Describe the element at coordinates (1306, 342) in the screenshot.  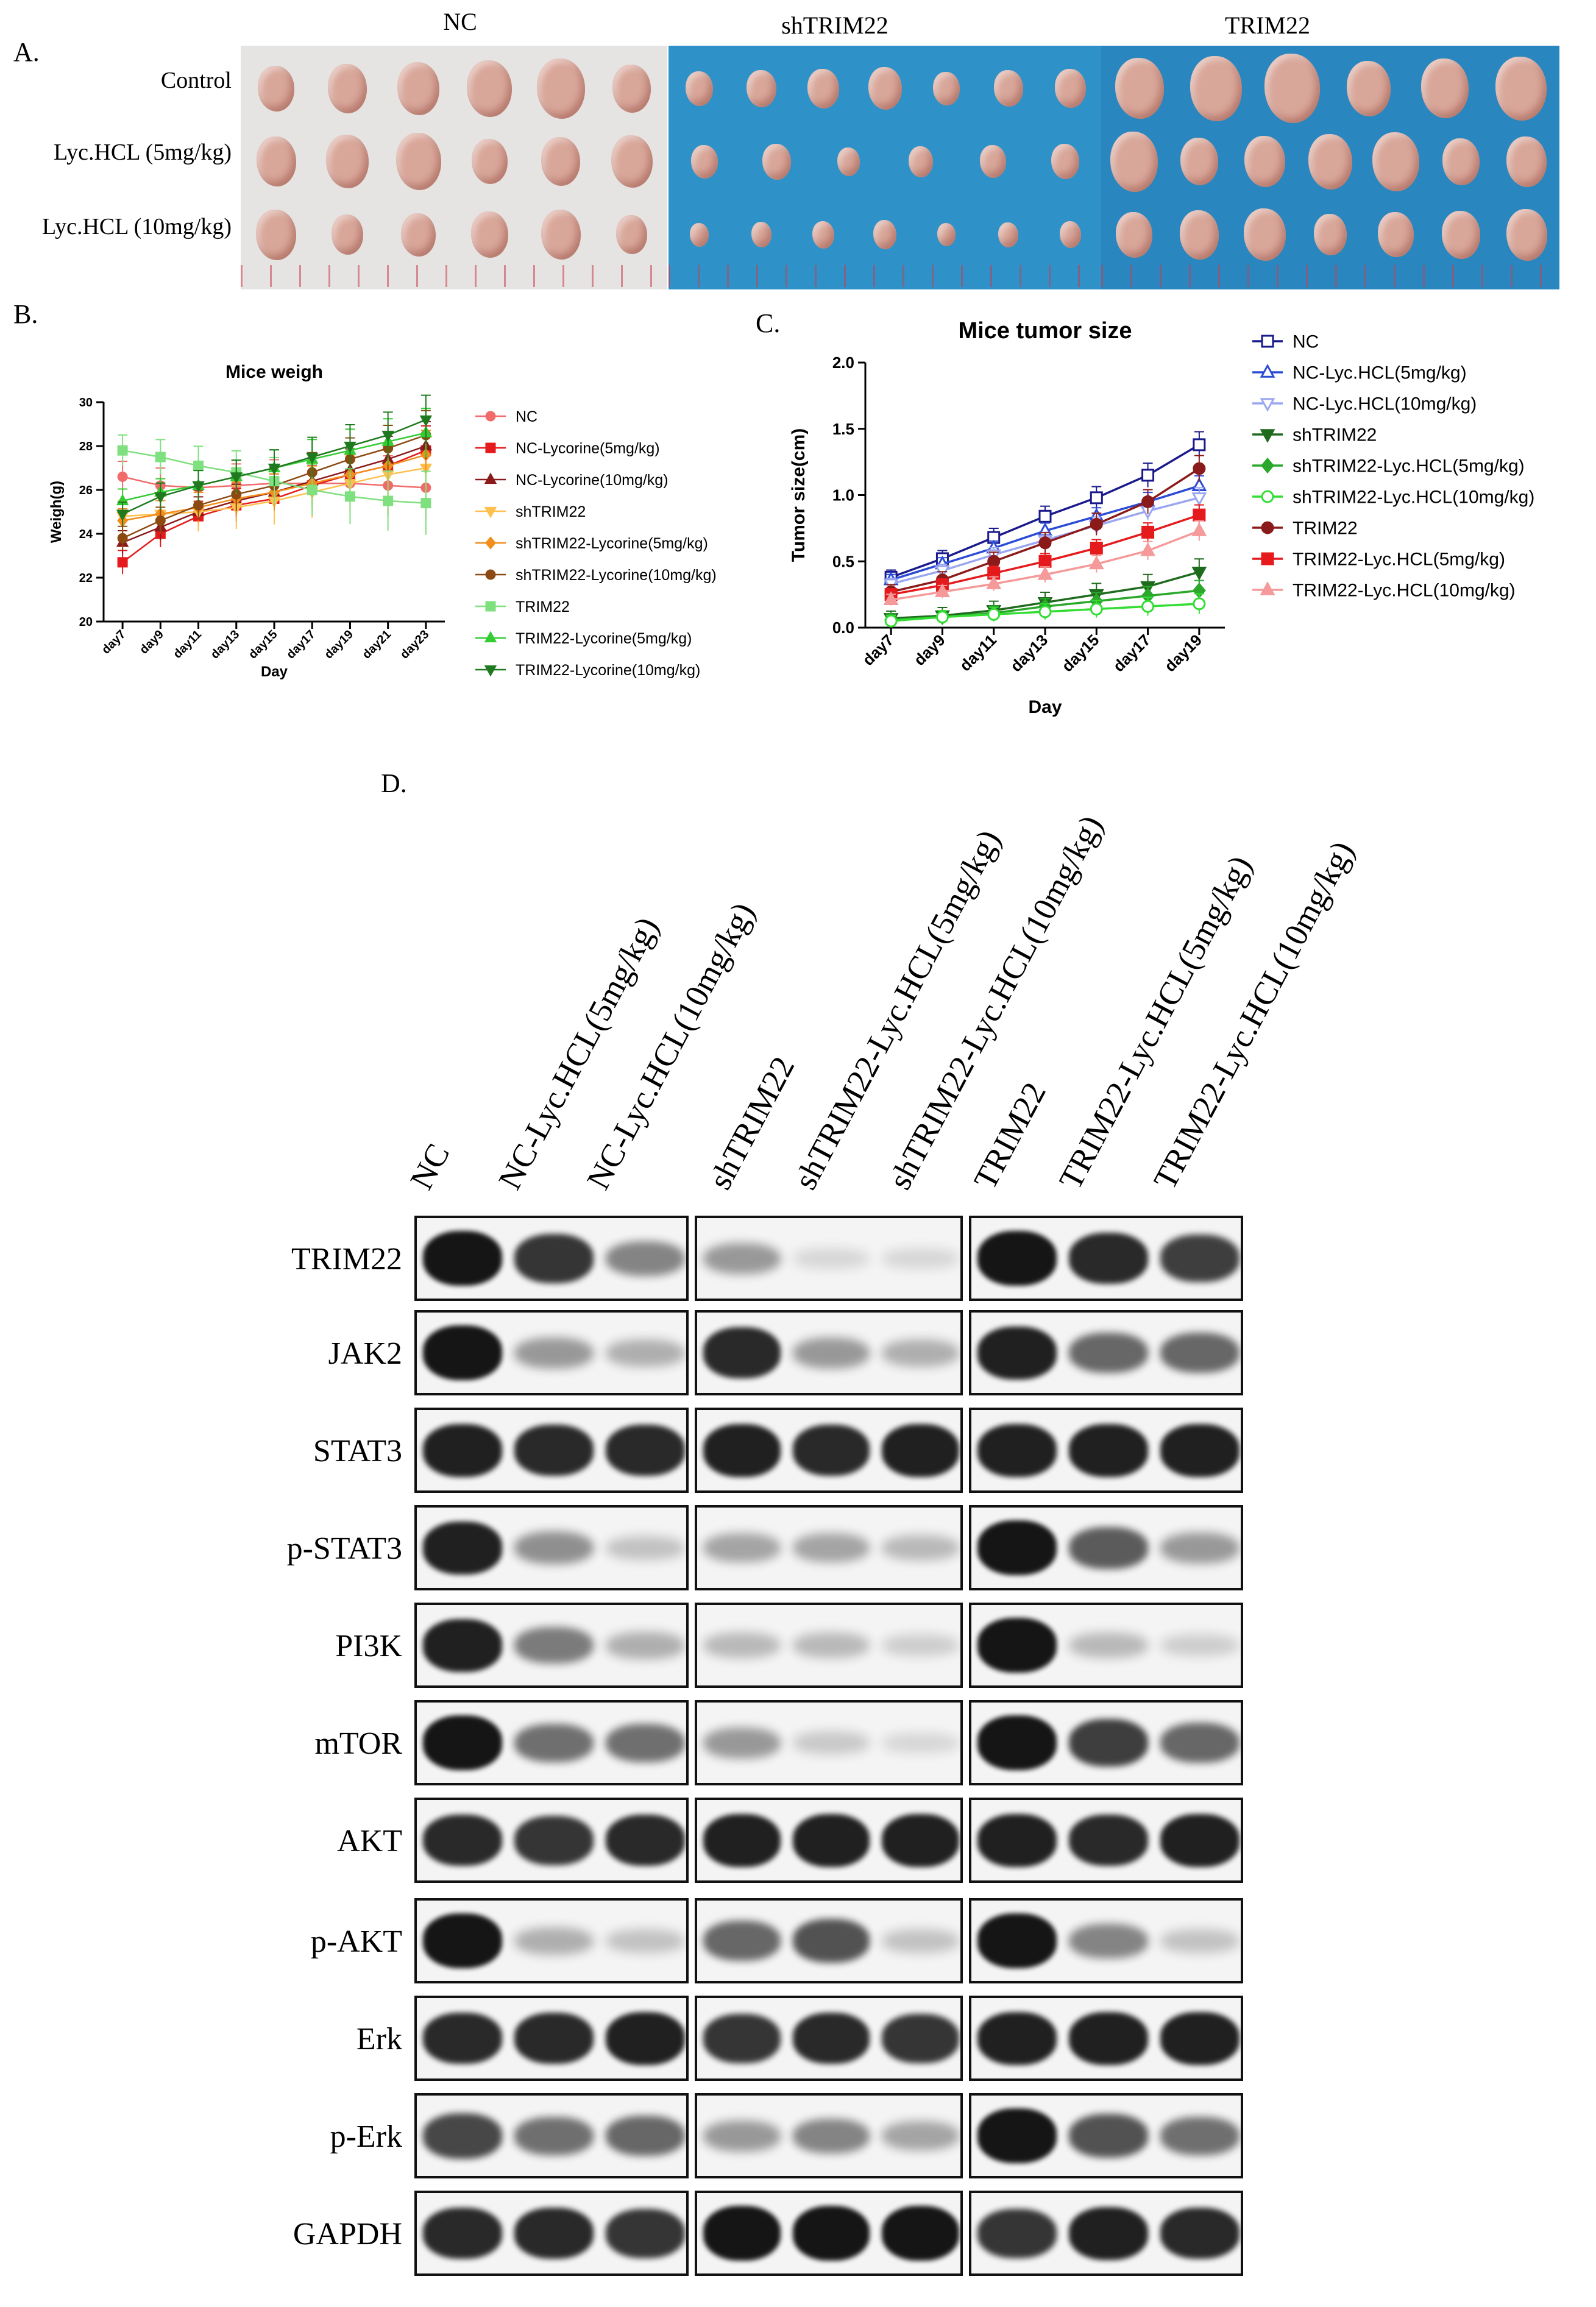
I see `legend-label: NC` at that location.